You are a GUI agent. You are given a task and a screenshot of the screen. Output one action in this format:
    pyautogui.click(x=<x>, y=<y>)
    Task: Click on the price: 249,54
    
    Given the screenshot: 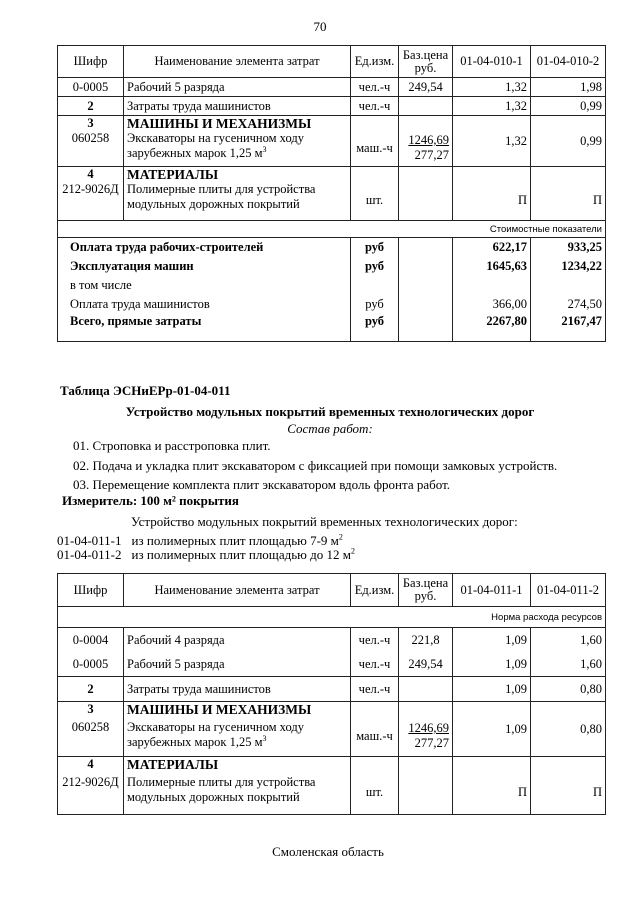 What is the action you would take?
    pyautogui.click(x=425, y=87)
    